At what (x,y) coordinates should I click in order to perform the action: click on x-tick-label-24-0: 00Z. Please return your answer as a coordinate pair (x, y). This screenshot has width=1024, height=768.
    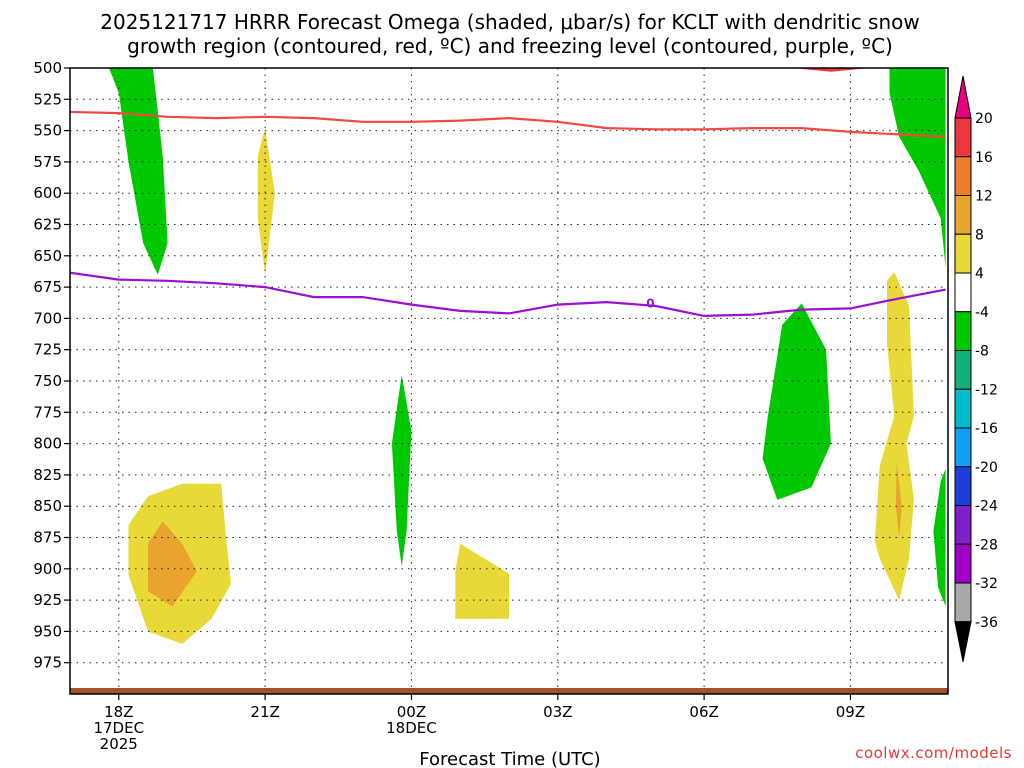
    Looking at the image, I should click on (411, 712).